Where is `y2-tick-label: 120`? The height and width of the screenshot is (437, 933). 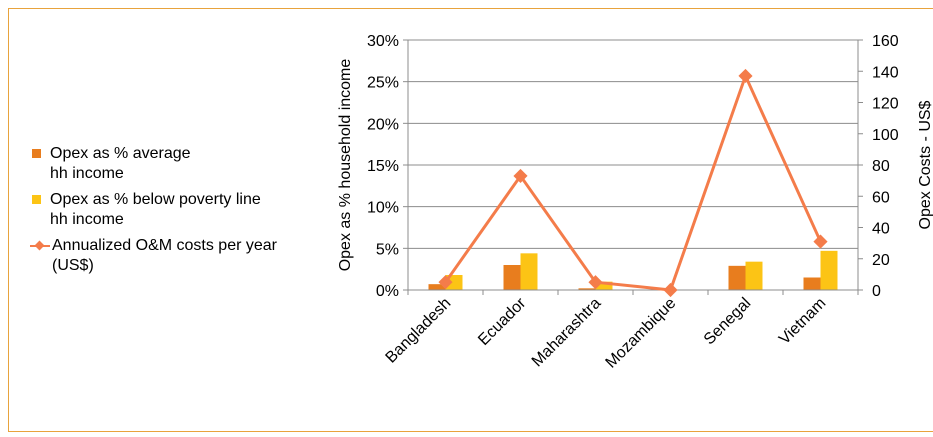 y2-tick-label: 120 is located at coordinates (885, 104).